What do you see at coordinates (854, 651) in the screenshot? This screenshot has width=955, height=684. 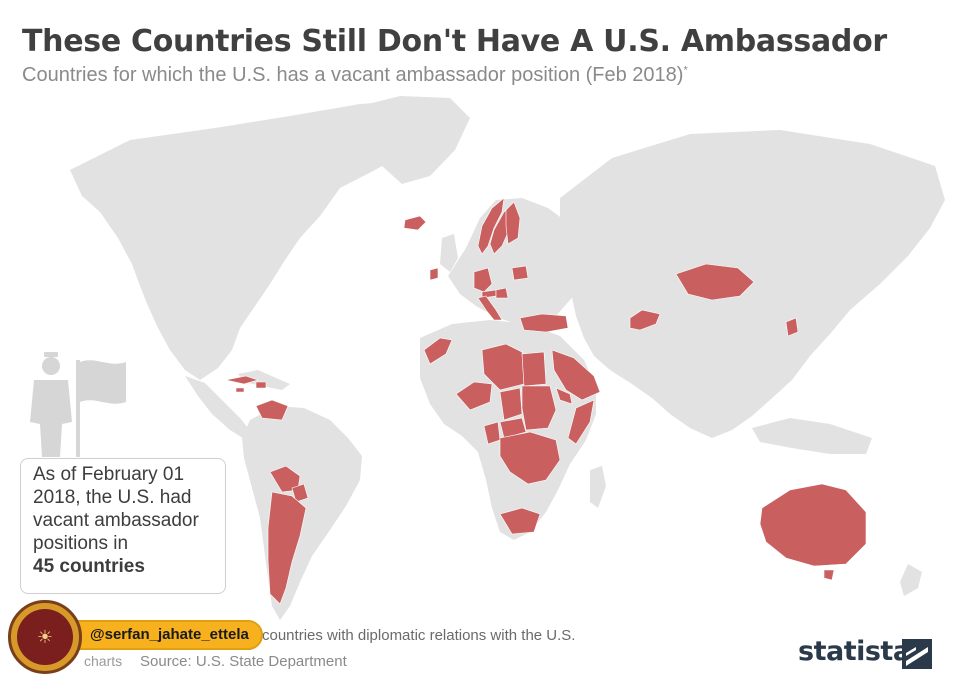 I see `brand-logo-text: statista` at bounding box center [854, 651].